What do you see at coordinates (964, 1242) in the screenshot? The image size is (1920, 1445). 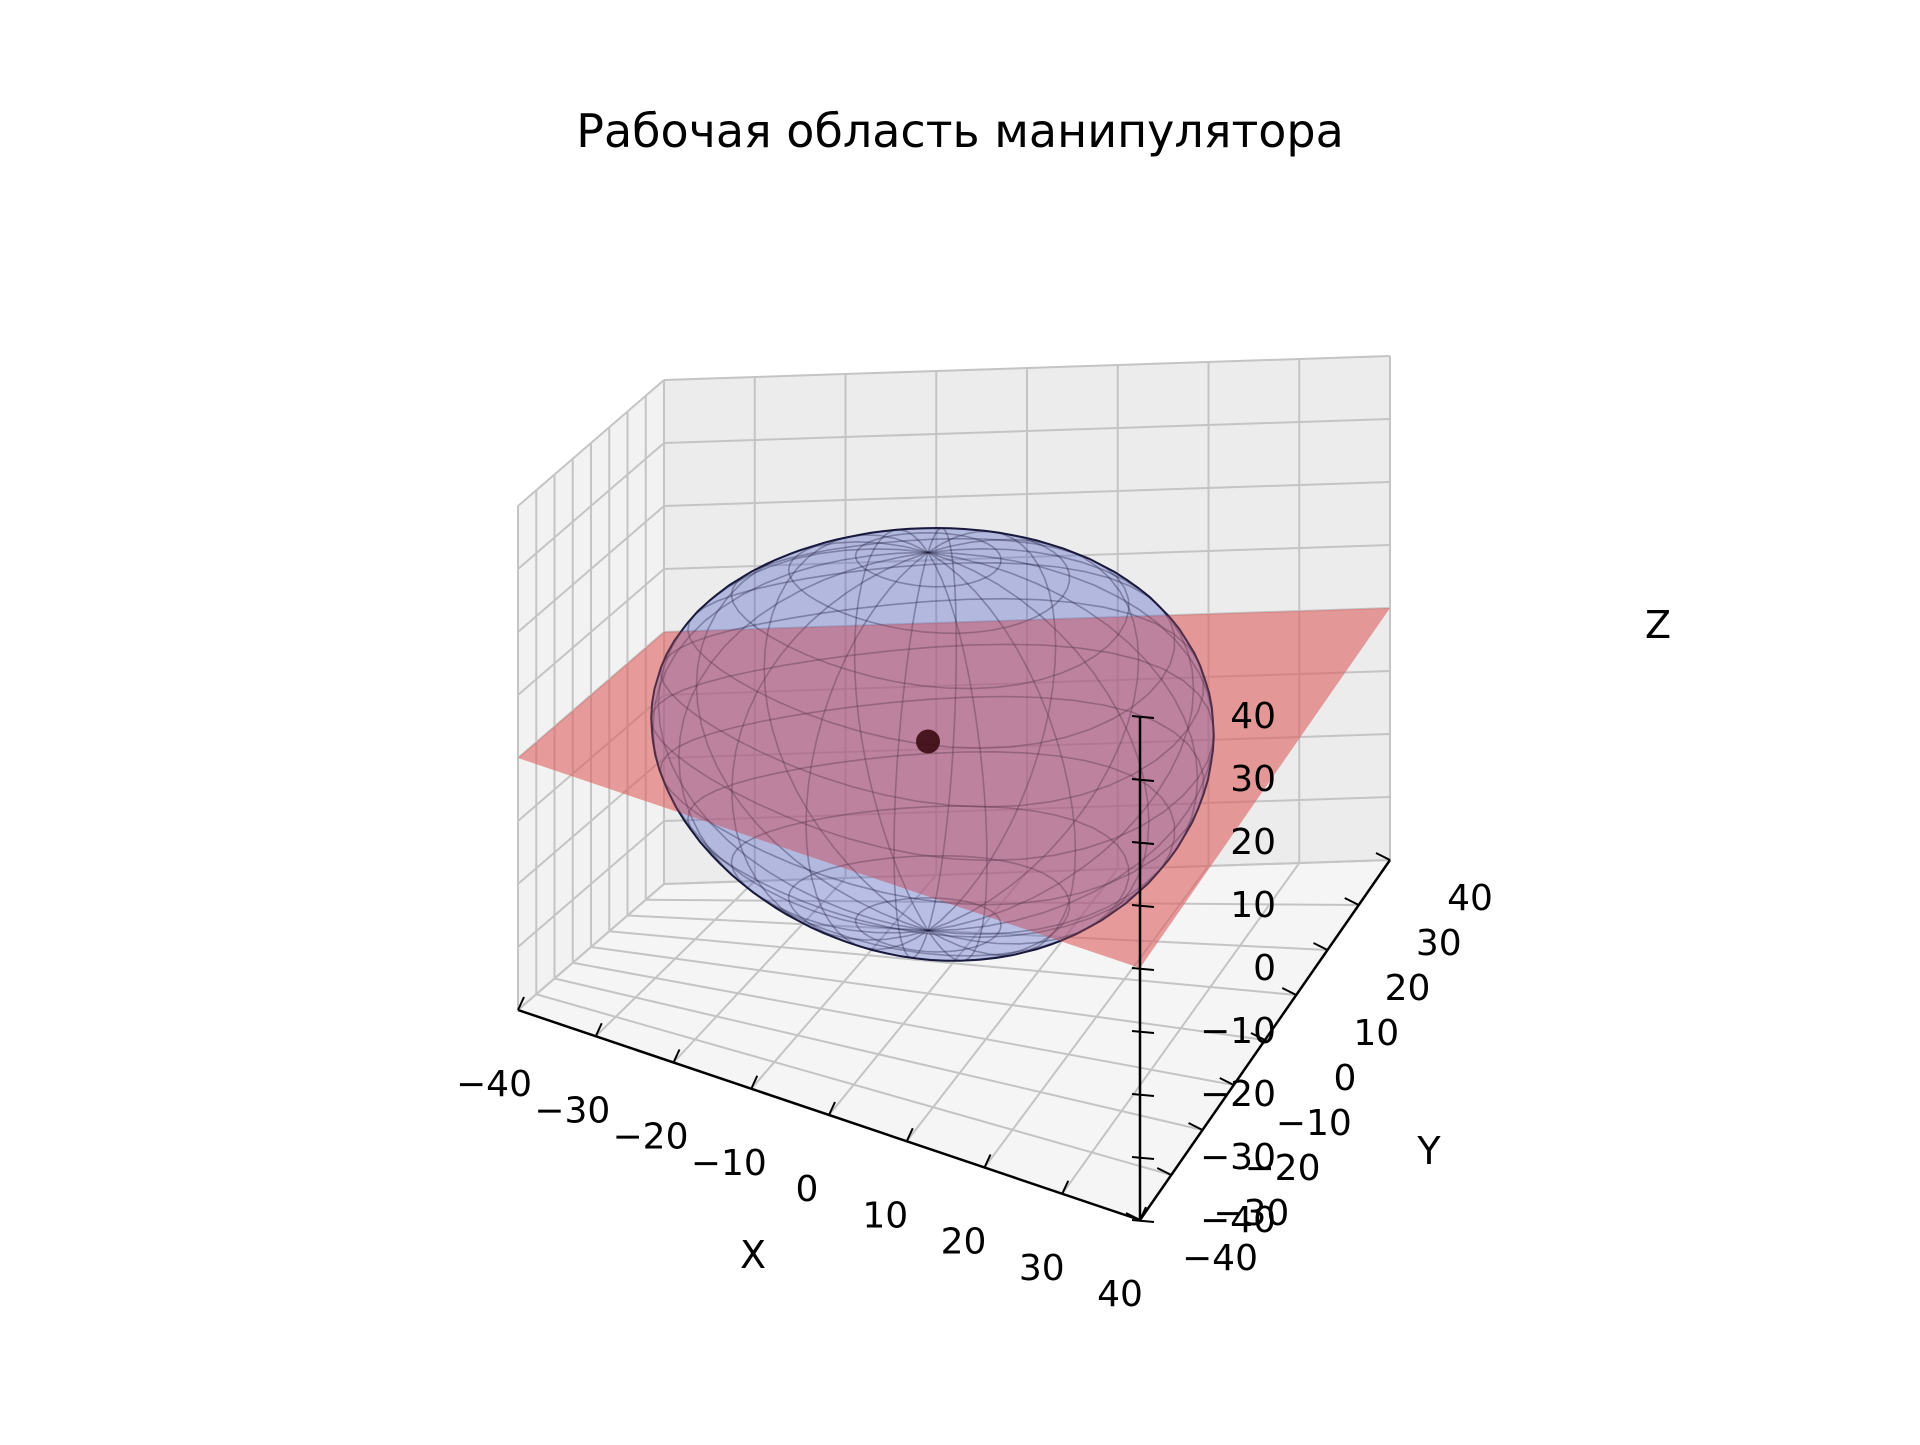 I see `x-tick-label: 20` at bounding box center [964, 1242].